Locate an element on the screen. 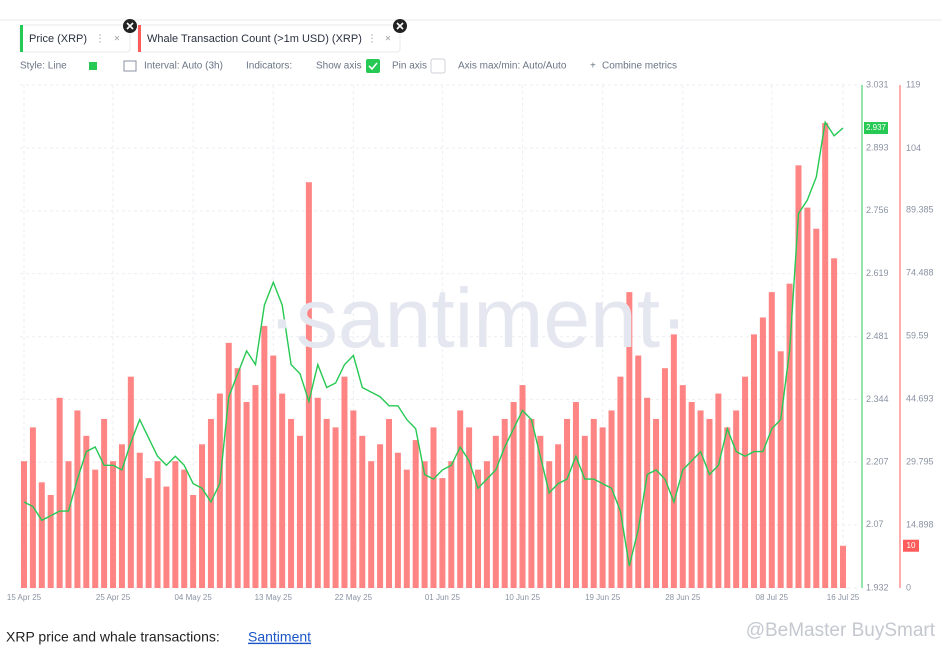  y2-tick-label: 44.693 is located at coordinates (920, 398).